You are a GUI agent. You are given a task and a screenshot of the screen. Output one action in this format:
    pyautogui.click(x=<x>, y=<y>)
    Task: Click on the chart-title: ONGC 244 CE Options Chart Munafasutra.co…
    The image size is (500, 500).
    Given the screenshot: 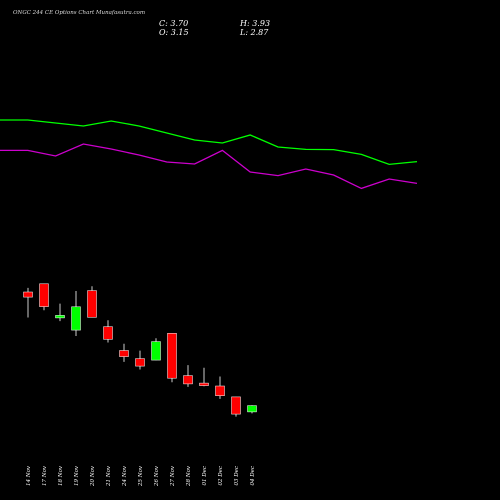 What is the action you would take?
    pyautogui.click(x=79, y=13)
    